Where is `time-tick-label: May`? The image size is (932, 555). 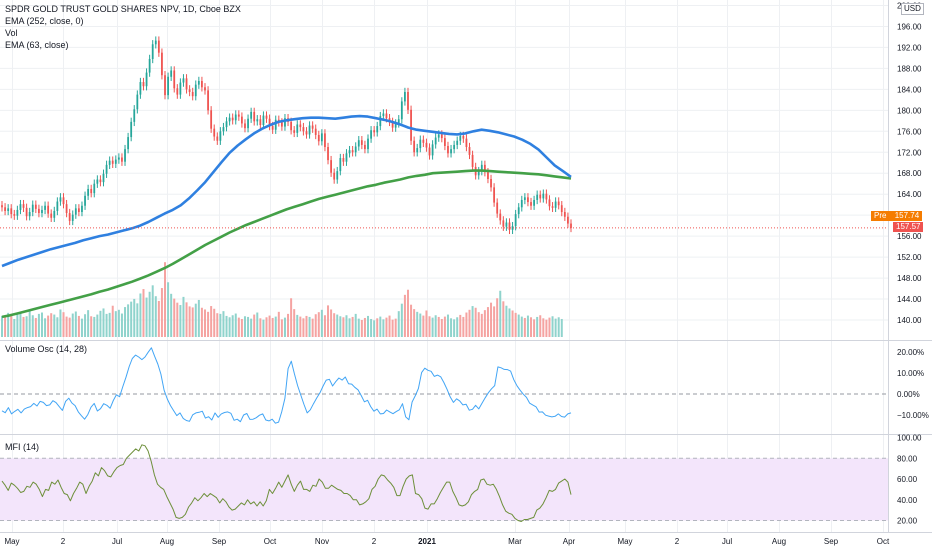
time-tick-label: May is located at coordinates (624, 541).